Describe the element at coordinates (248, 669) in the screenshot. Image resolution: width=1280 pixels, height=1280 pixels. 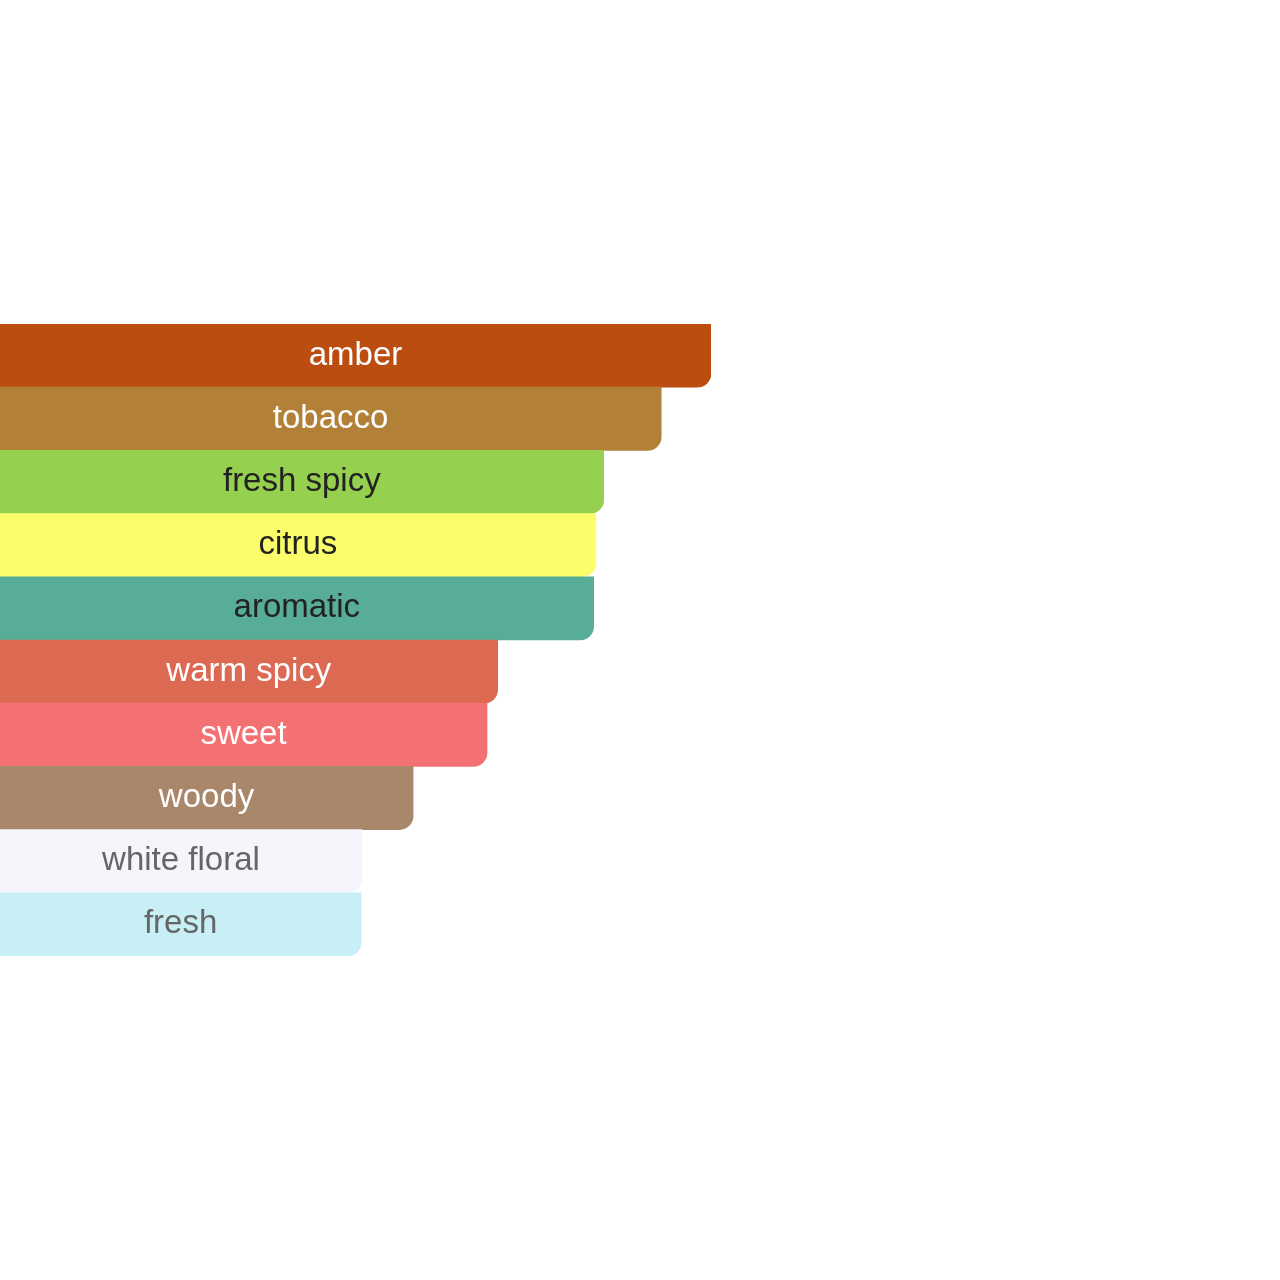
I see `y-tick-label: warm spicy` at that location.